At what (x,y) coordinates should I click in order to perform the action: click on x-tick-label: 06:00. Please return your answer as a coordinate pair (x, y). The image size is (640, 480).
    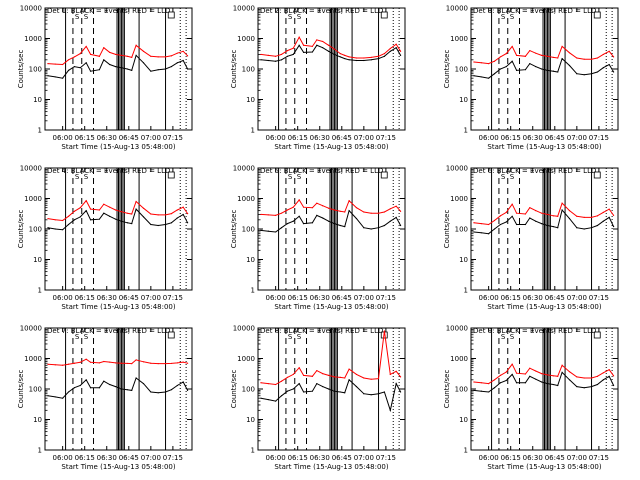
    Looking at the image, I should click on (63, 138).